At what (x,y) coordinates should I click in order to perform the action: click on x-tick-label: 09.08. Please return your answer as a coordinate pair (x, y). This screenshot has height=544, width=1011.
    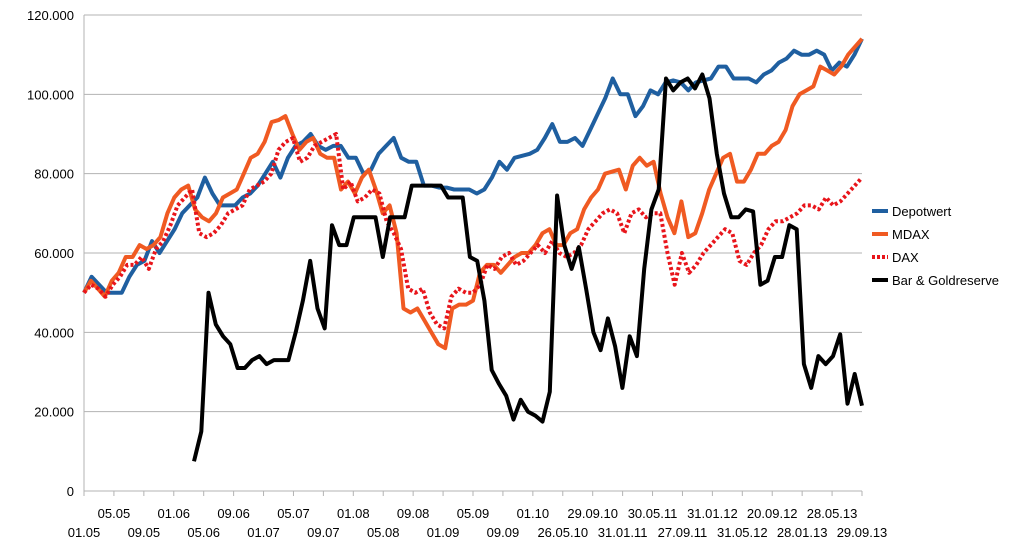
    Looking at the image, I should click on (413, 513).